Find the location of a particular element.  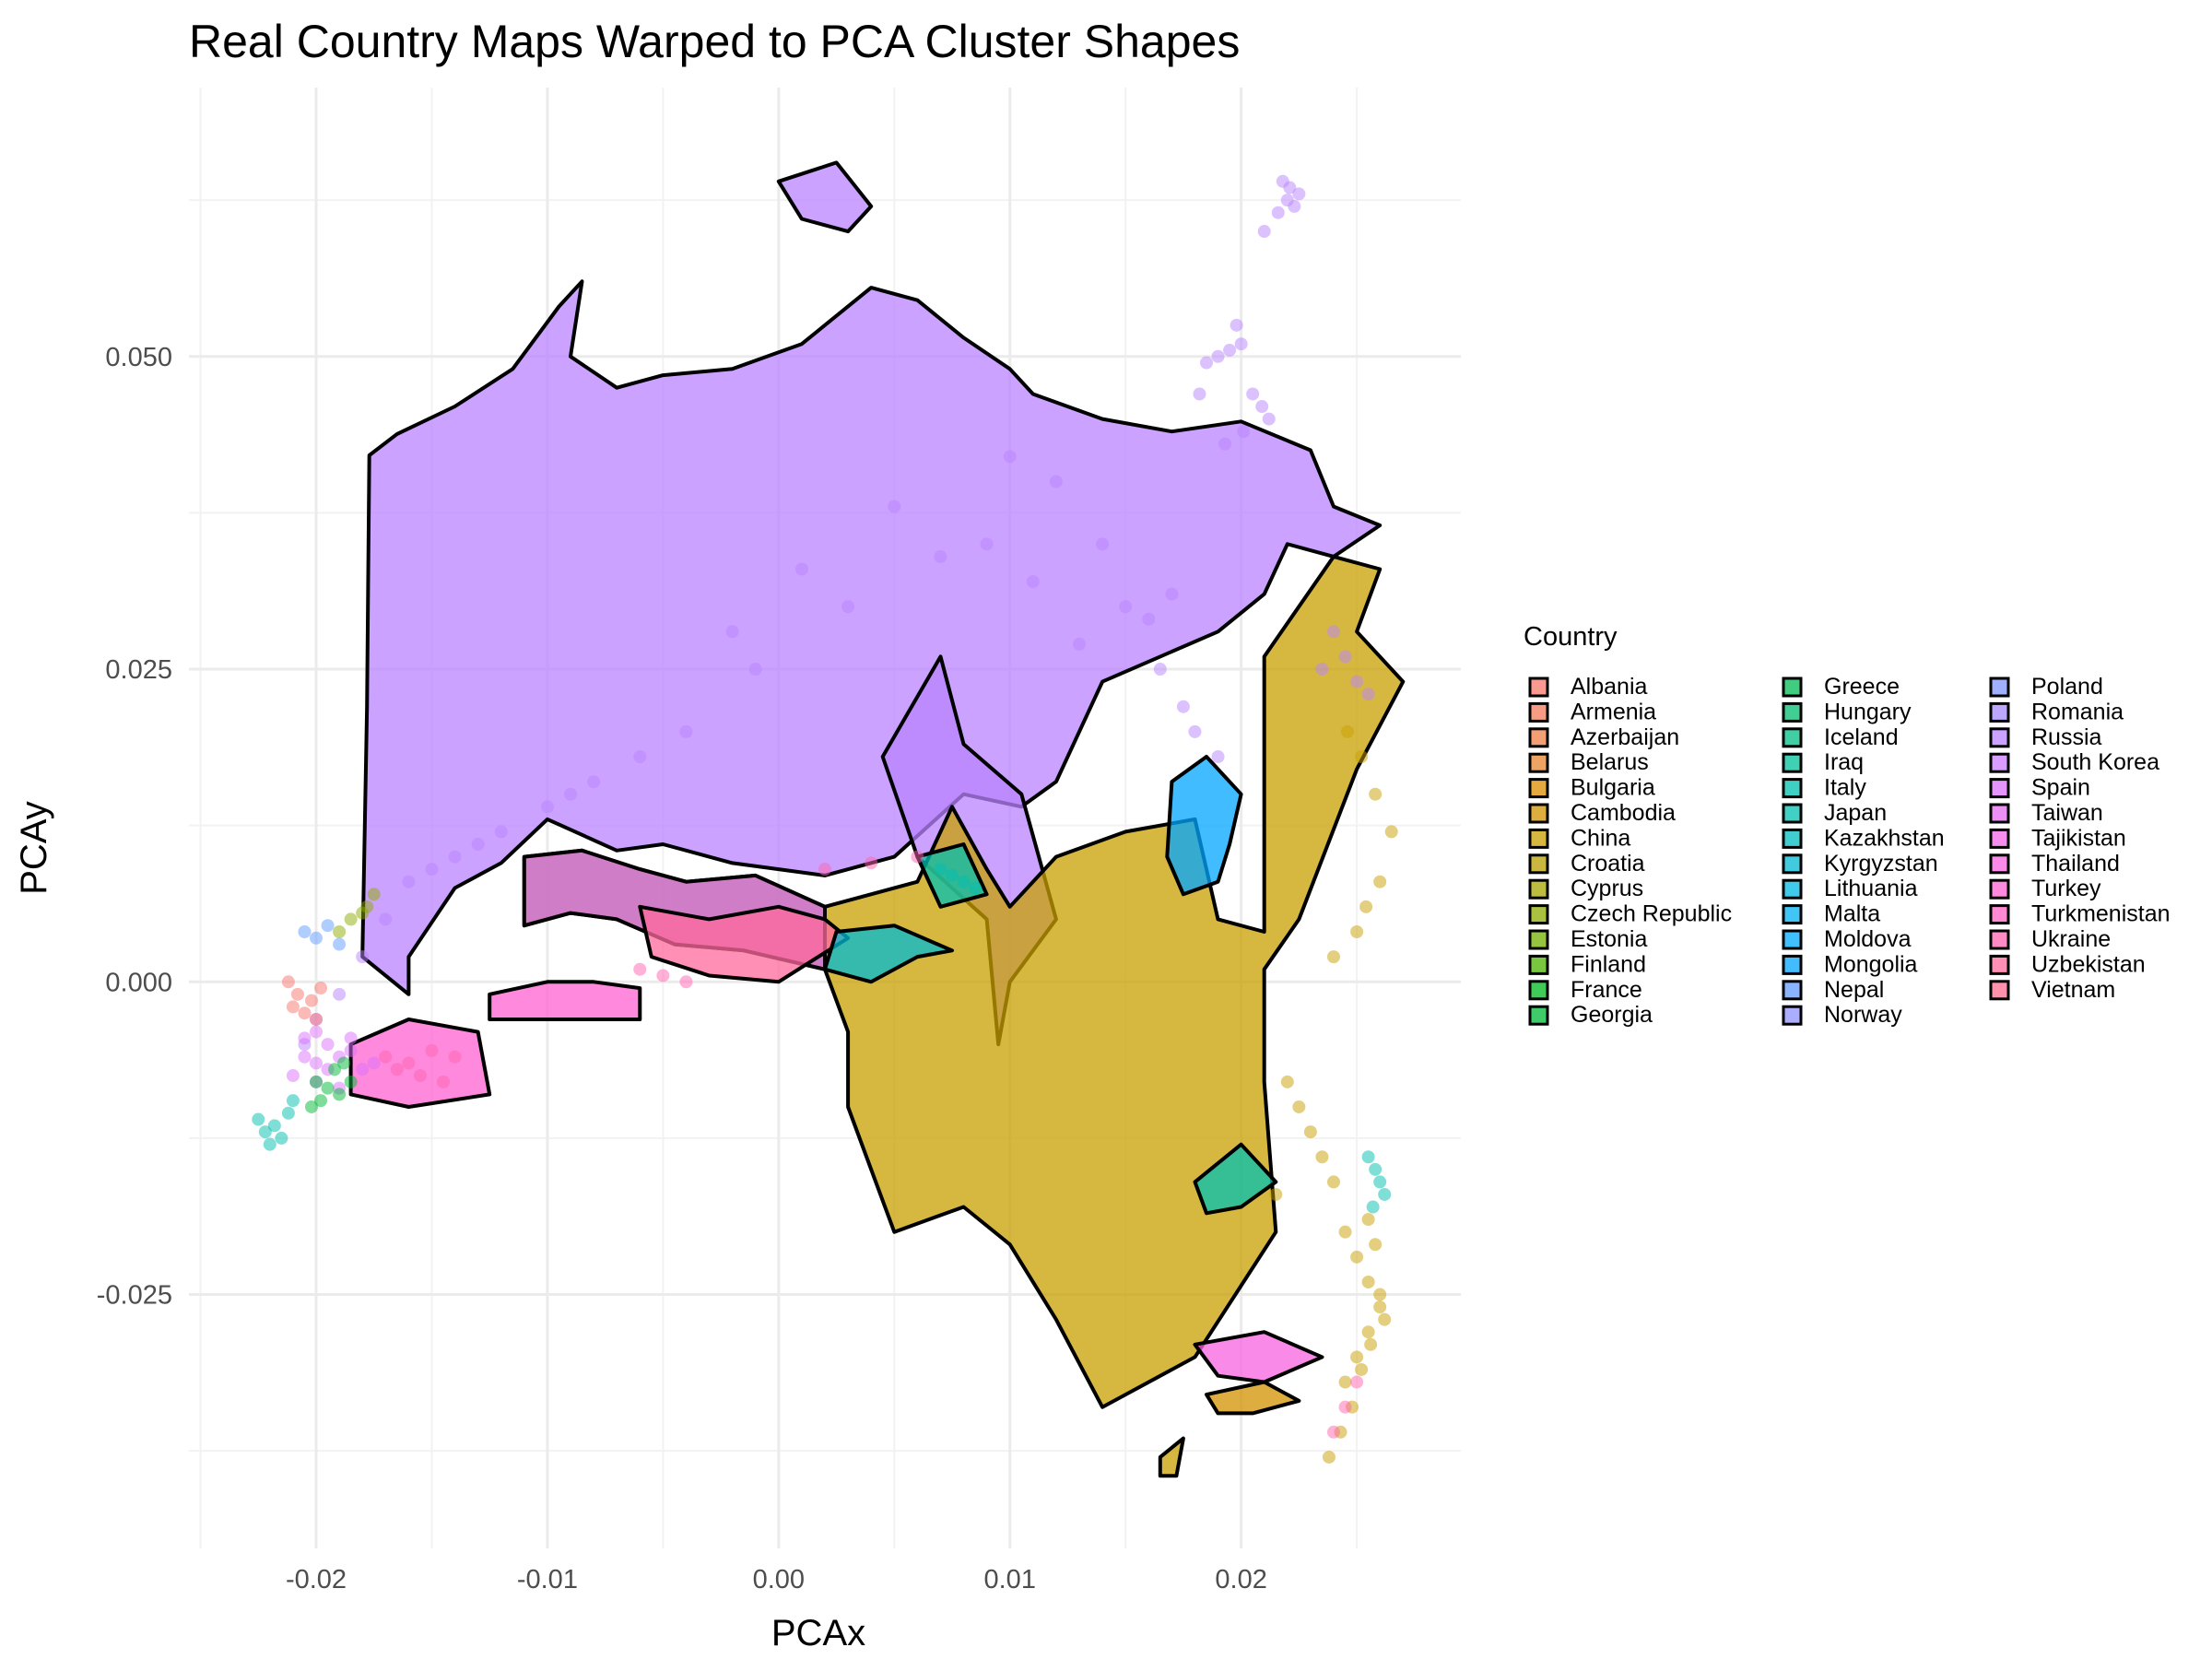

legend-label: Iraq is located at coordinates (1844, 762).